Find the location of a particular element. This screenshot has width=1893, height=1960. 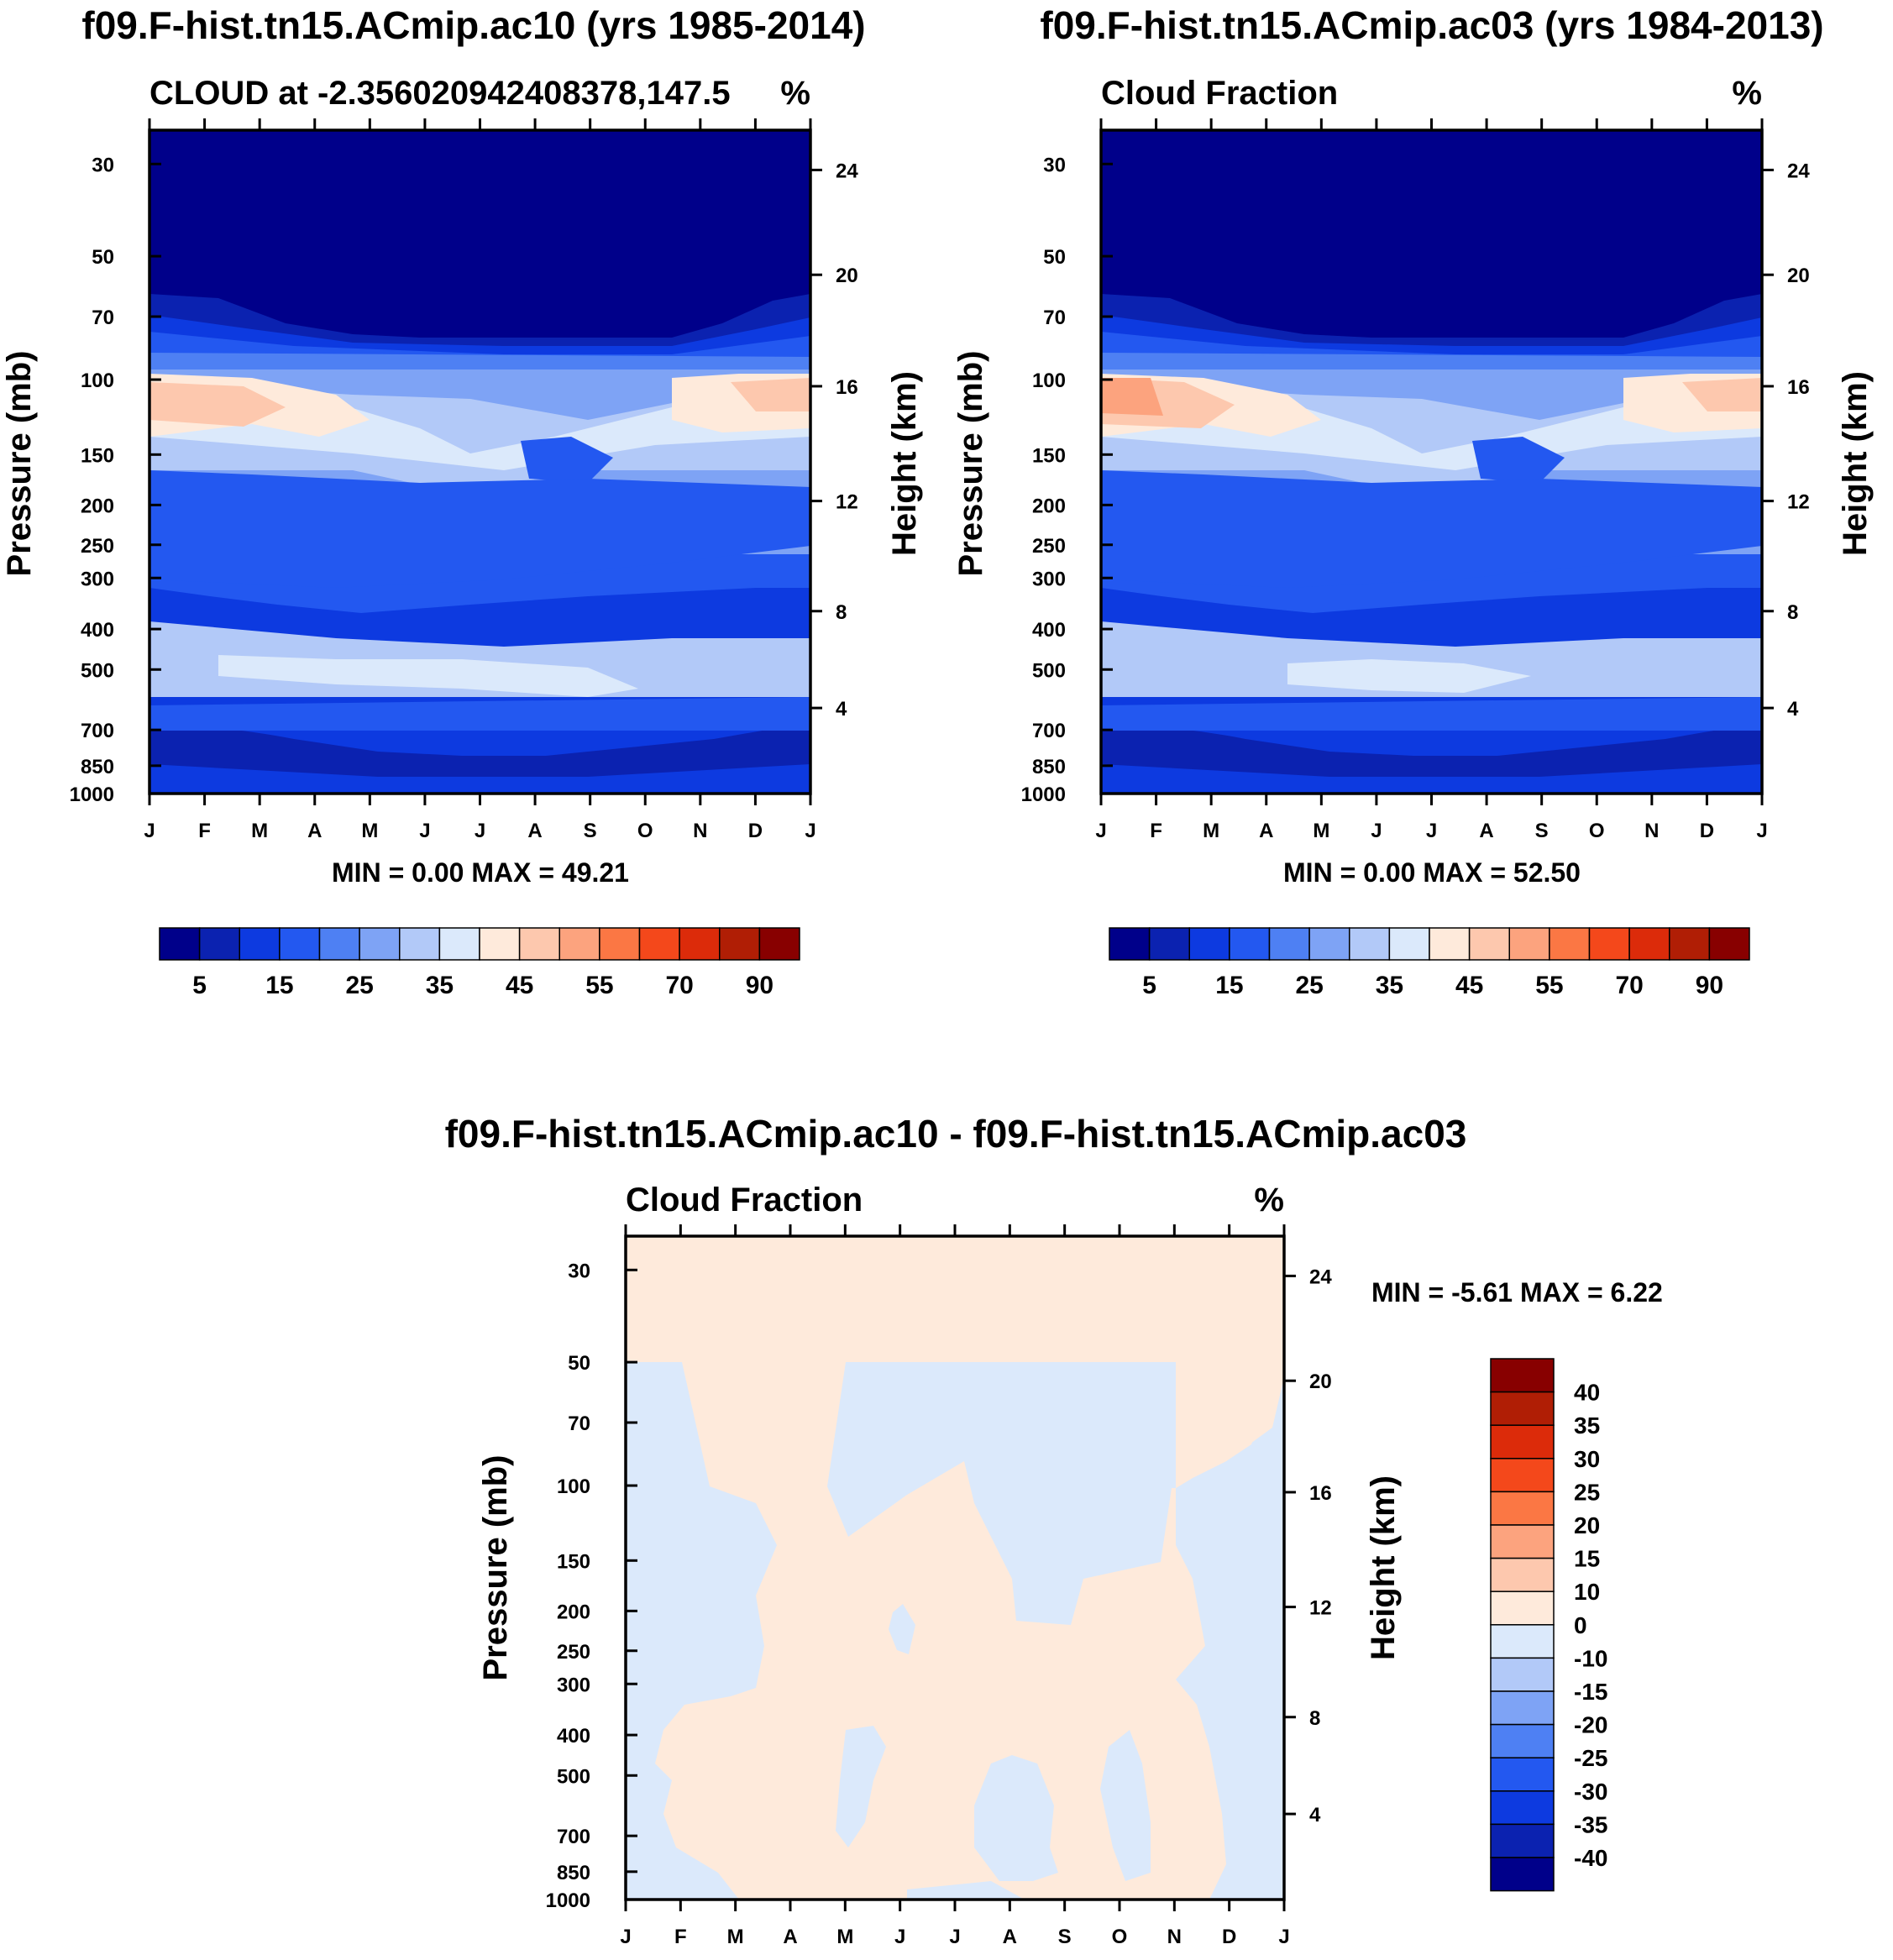

height-tick-label: 24 is located at coordinates (1798, 171).